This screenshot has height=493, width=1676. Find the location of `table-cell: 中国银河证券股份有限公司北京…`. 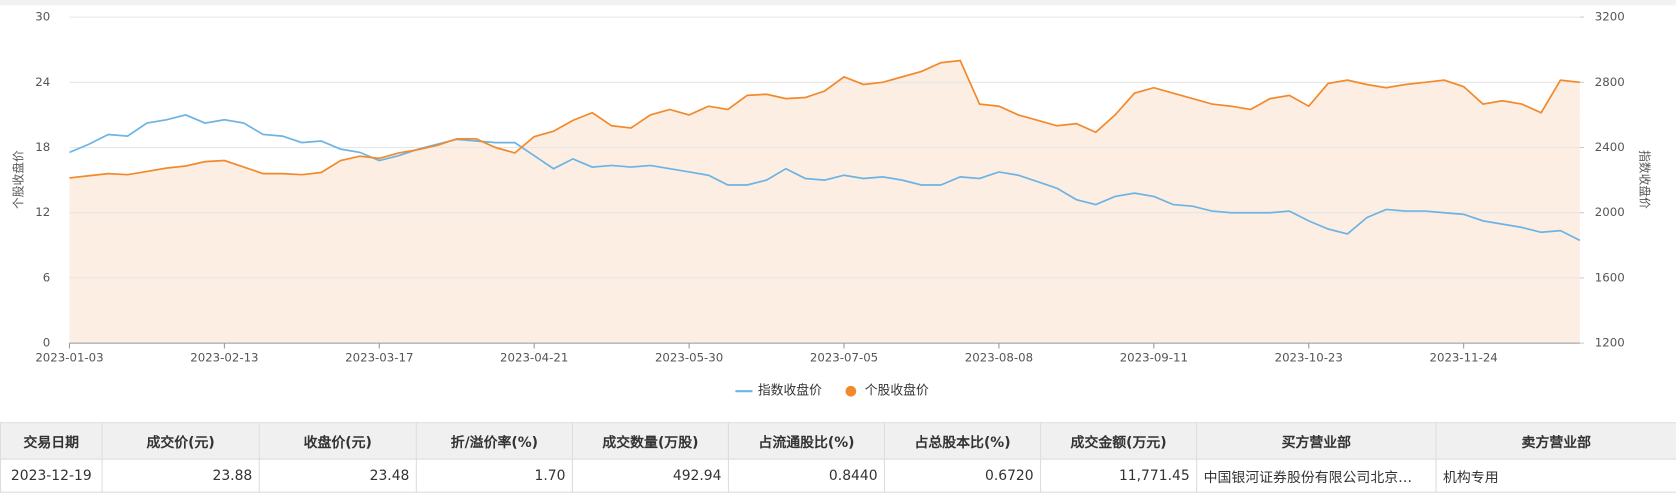

table-cell: 中国银河证券股份有限公司北京… is located at coordinates (1316, 475).